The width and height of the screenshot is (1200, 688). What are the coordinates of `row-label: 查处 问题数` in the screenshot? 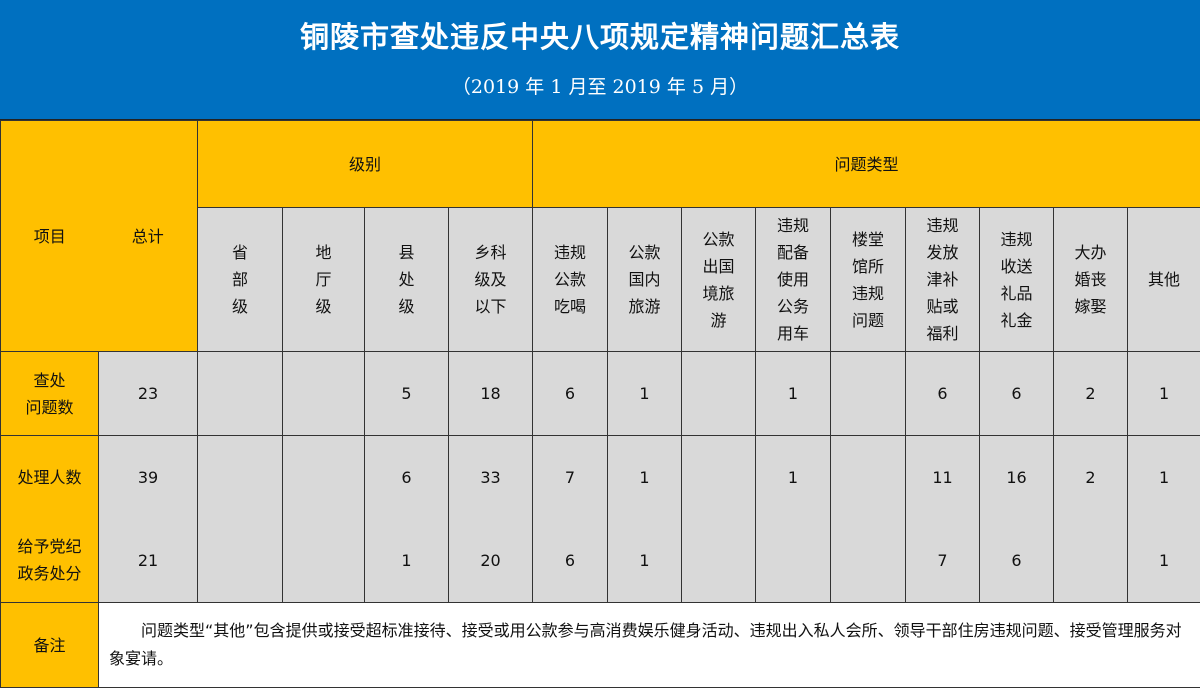 It's located at (50, 394).